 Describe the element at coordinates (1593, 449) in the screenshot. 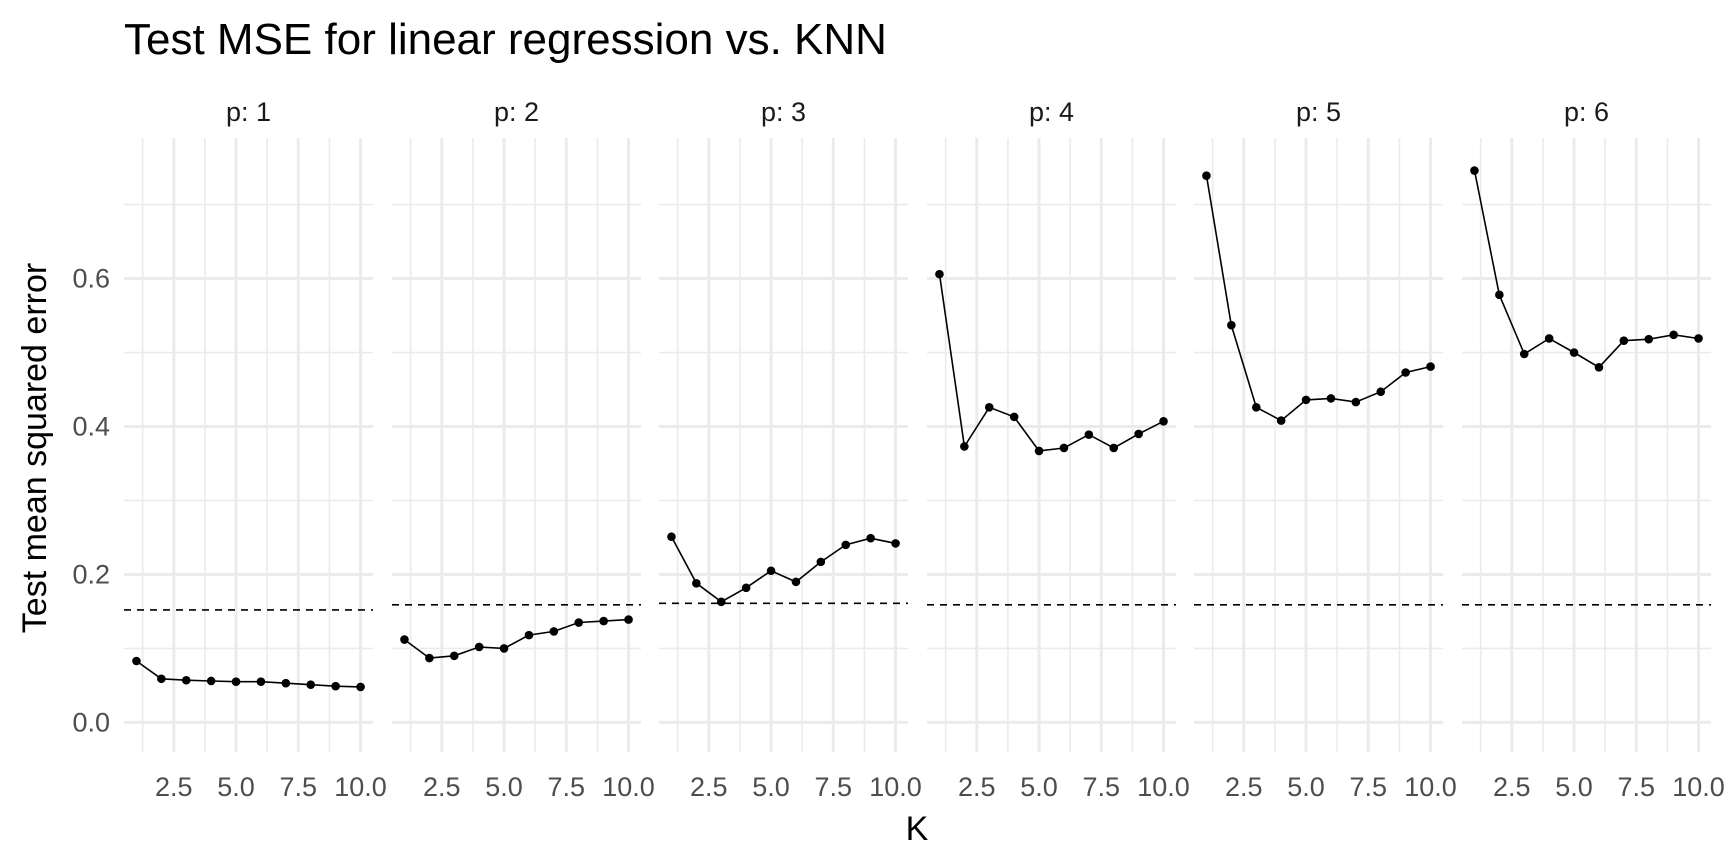

I see `facet-panel-p6: p: 6 2.5 5.0 7.5 10.0` at that location.